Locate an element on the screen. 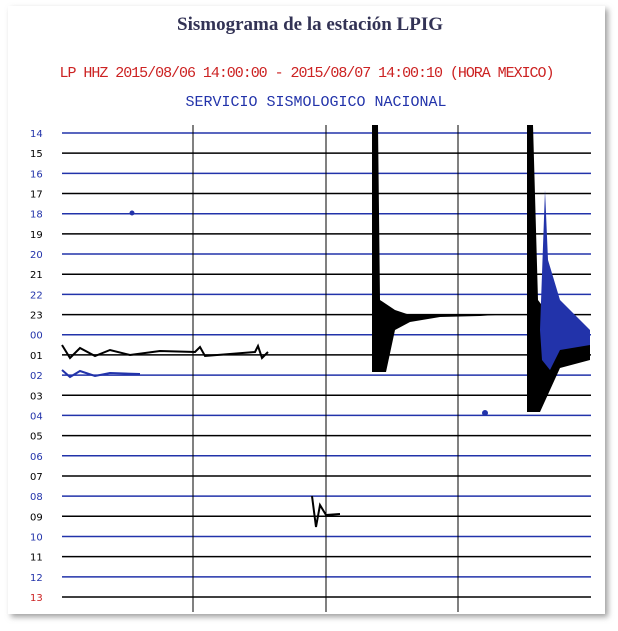  info-line: SERVICIO SISMOLOGICO NACIONAL is located at coordinates (315, 102).